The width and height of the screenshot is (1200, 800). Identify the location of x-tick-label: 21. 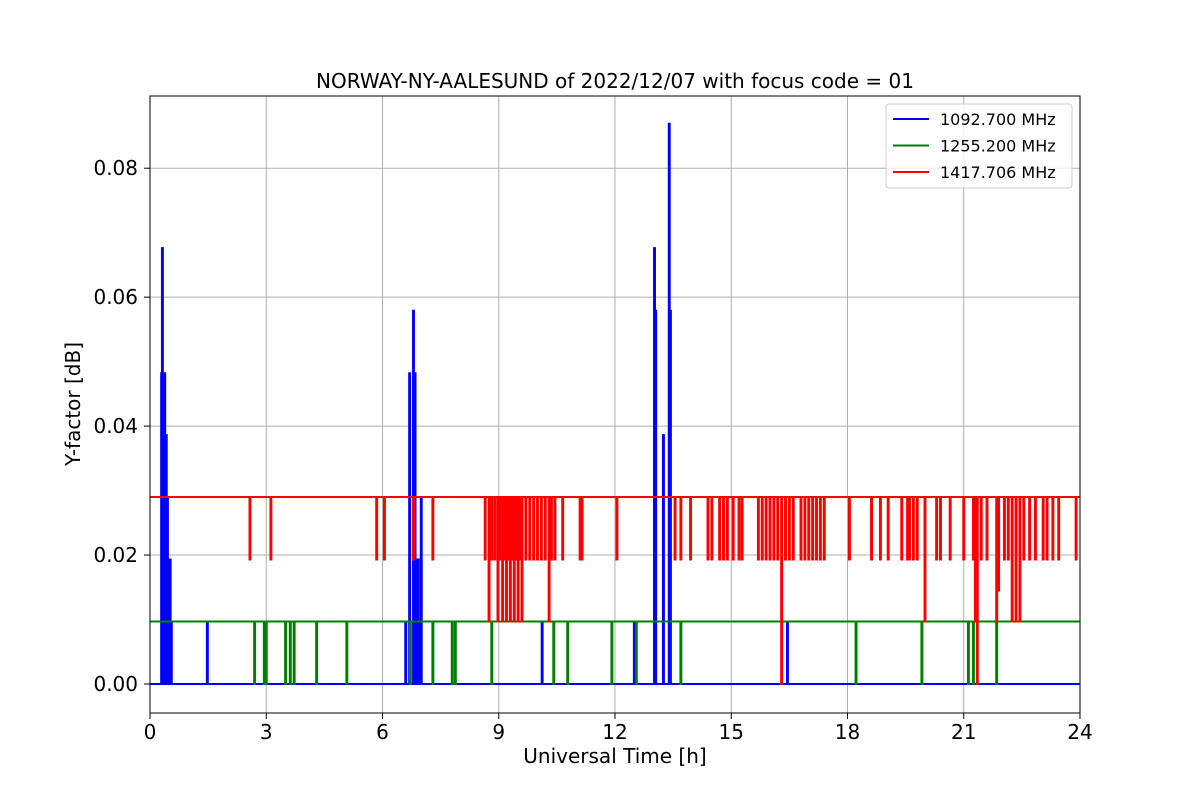
(963, 732).